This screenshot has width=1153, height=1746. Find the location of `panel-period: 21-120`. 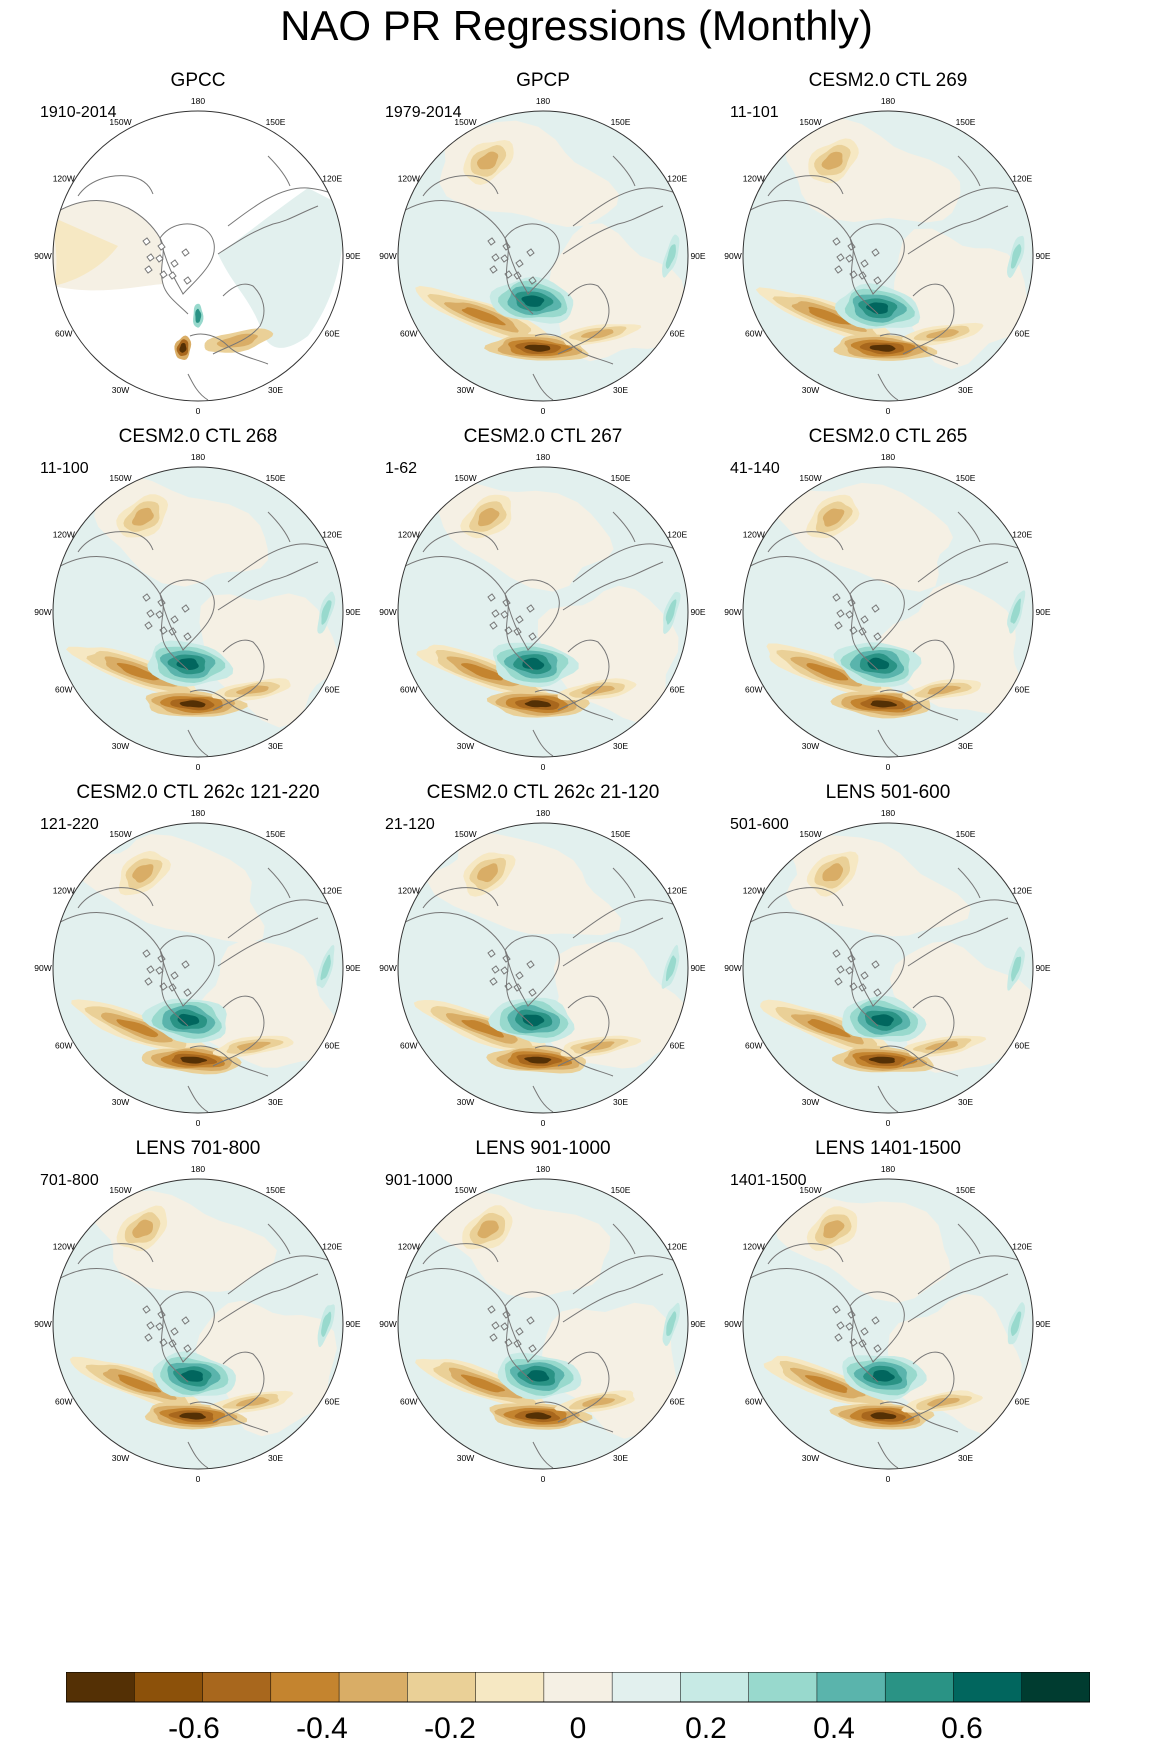

panel-period: 21-120 is located at coordinates (410, 824).